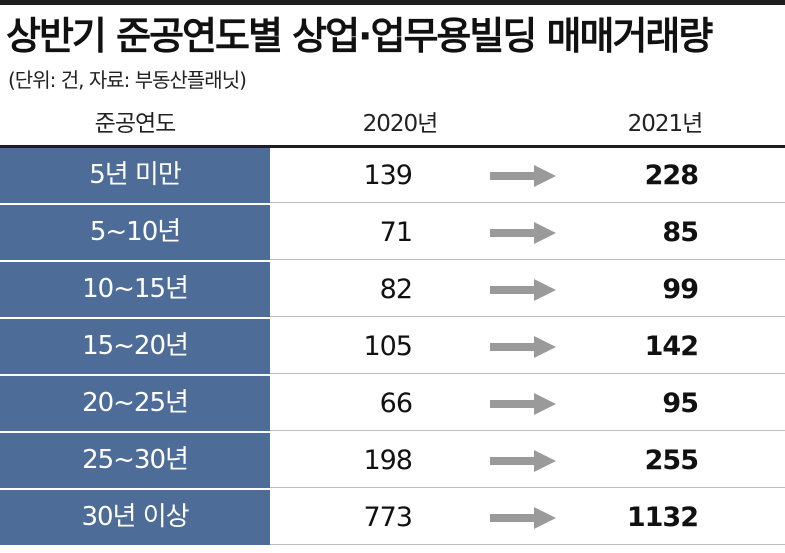 The image size is (785, 553). Describe the element at coordinates (127, 80) in the screenshot. I see `unit-source-note: (단위: 건, 자료: 부동산플래닛)` at that location.